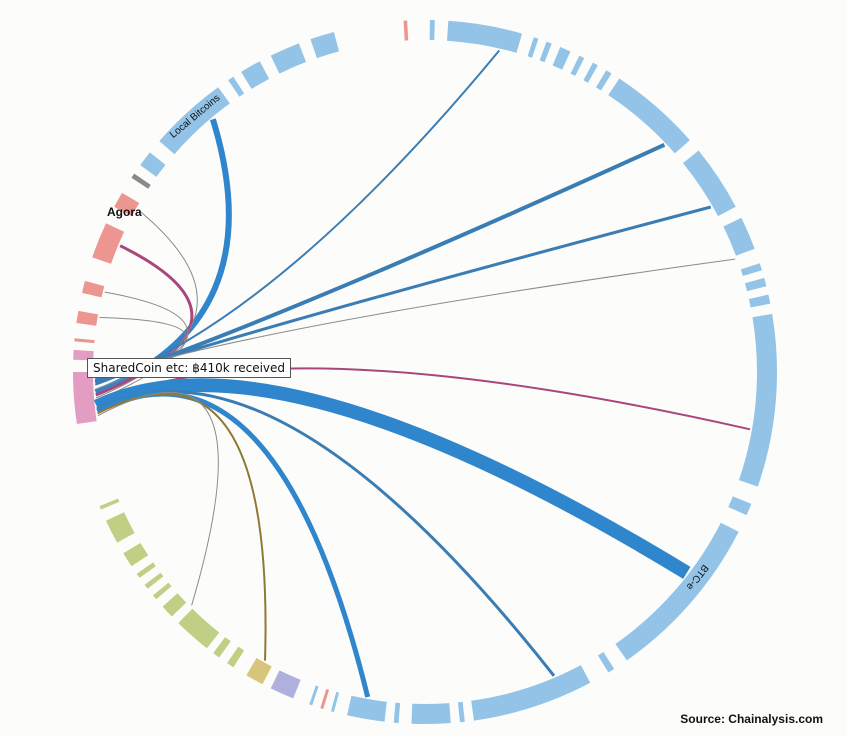  I want to click on arc-agora, so click(108, 243).